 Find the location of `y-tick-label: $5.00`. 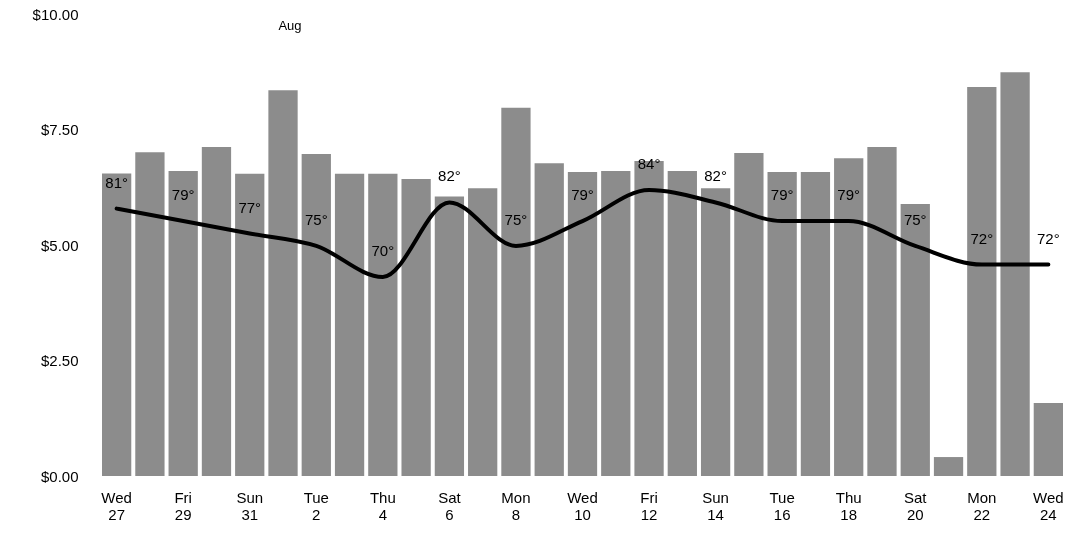

y-tick-label: $5.00 is located at coordinates (59, 245).